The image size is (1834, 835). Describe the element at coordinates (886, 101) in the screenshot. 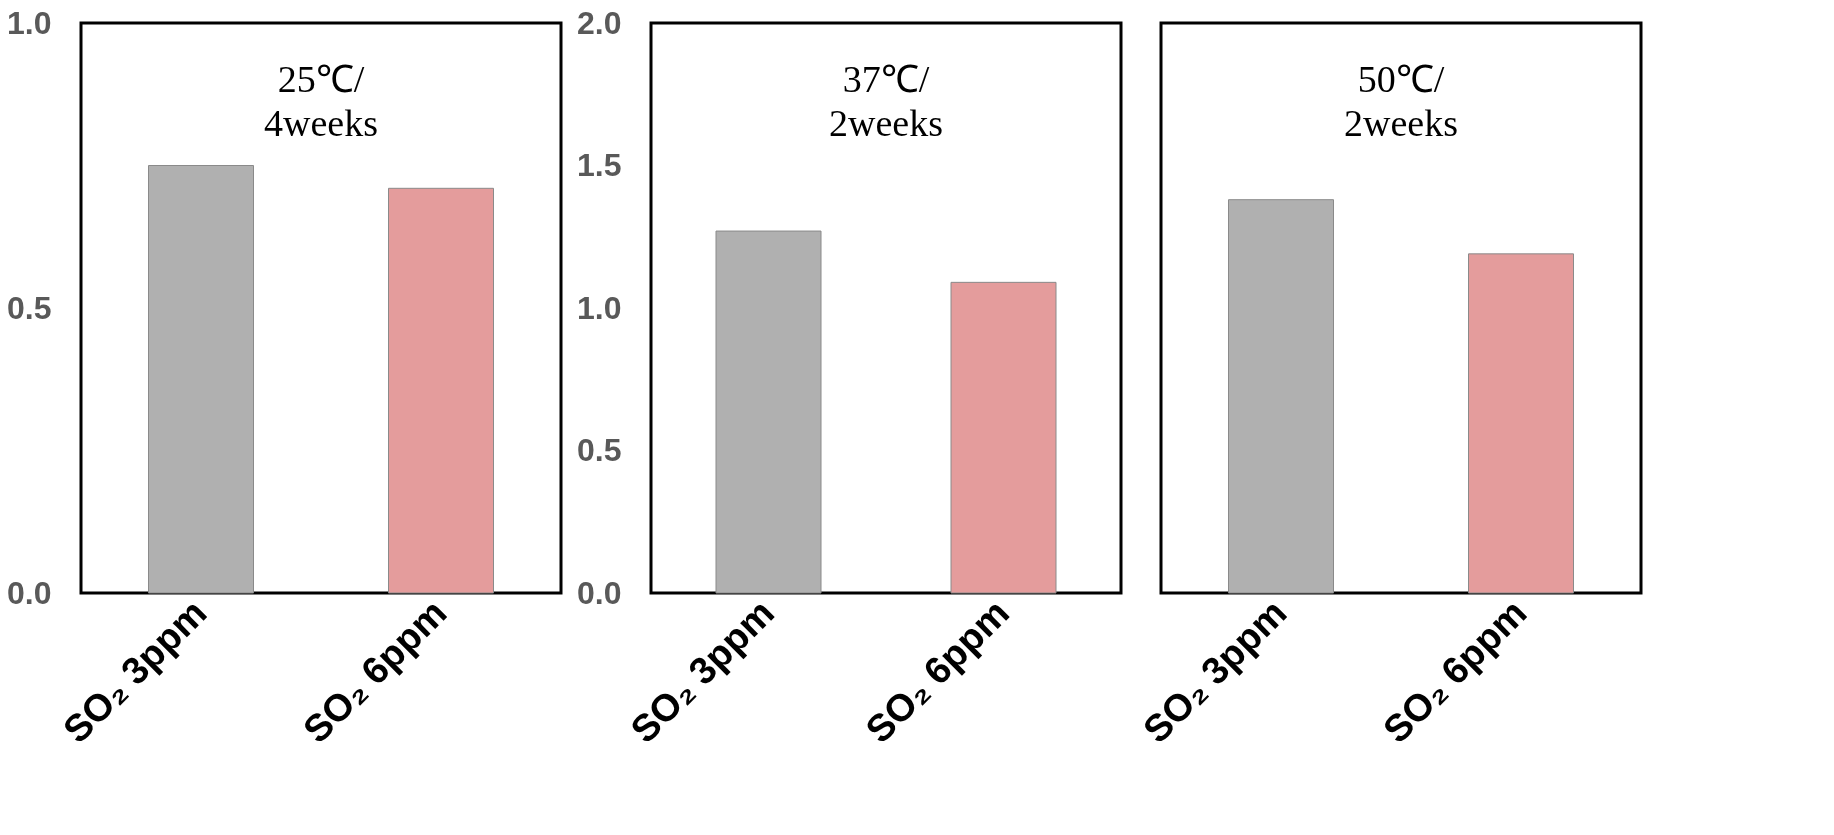

I see `text: 37℃/ 2weeks` at that location.